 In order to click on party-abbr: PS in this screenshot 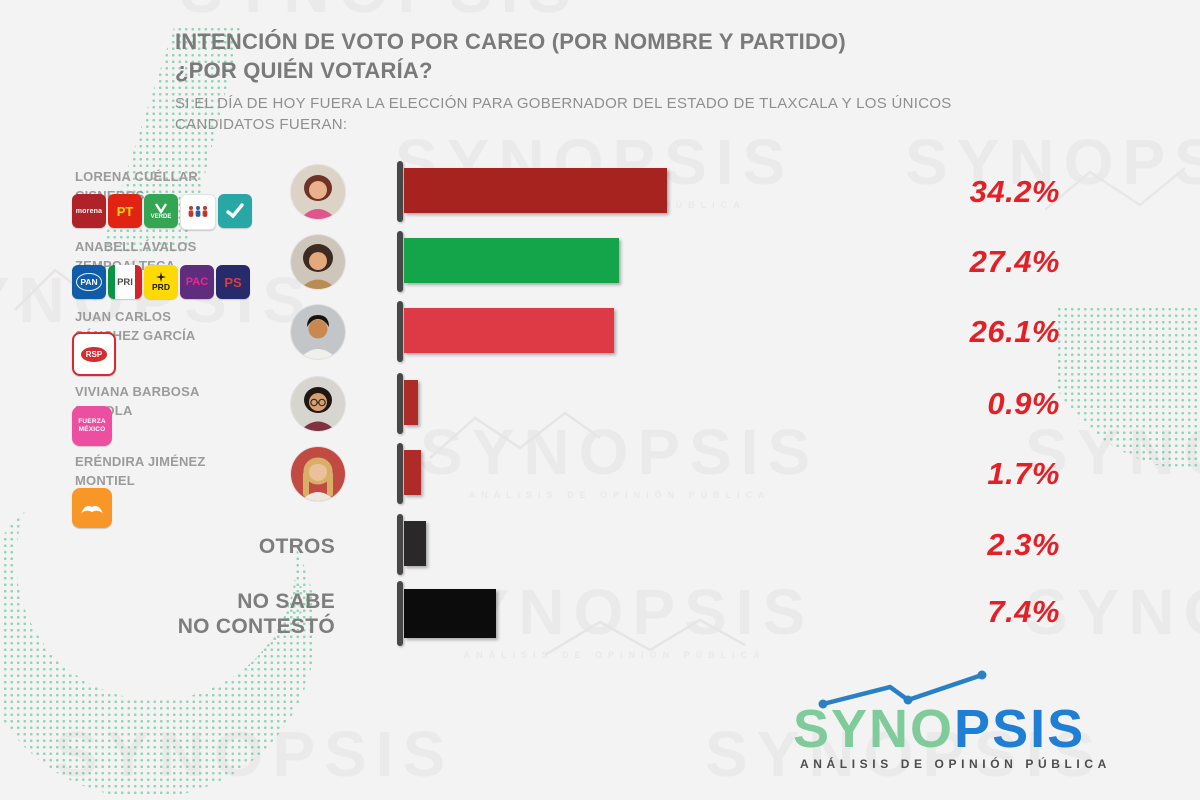, I will do `click(233, 282)`.